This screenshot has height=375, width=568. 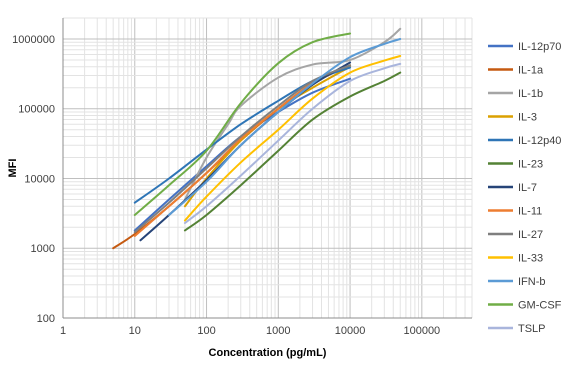 What do you see at coordinates (540, 306) in the screenshot?
I see `legend-label-gm-csf: GM-CSF` at bounding box center [540, 306].